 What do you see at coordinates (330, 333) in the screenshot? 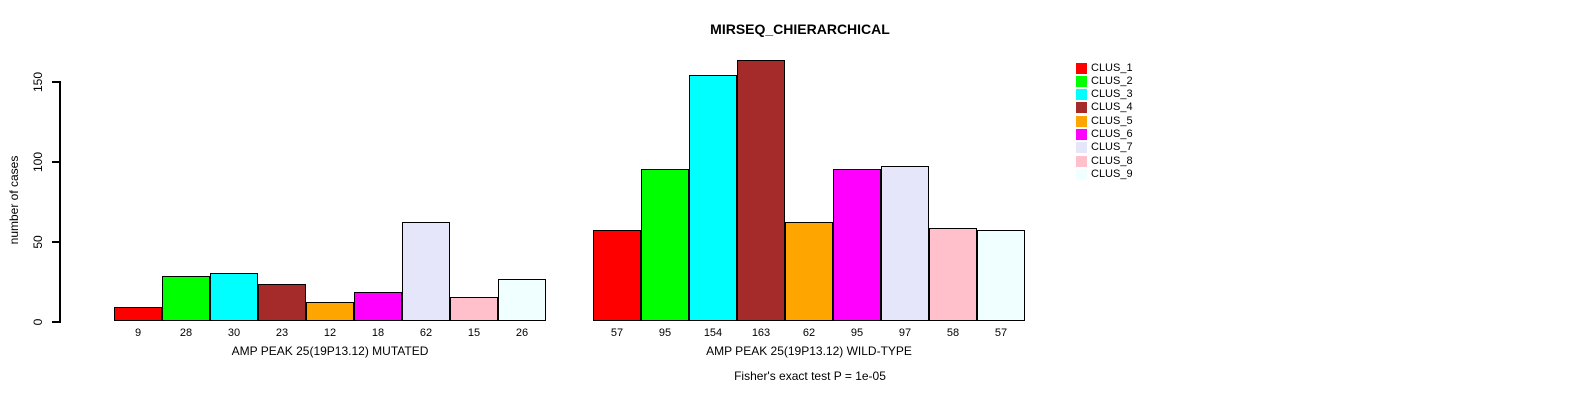
I see `bar-value-label: 12` at bounding box center [330, 333].